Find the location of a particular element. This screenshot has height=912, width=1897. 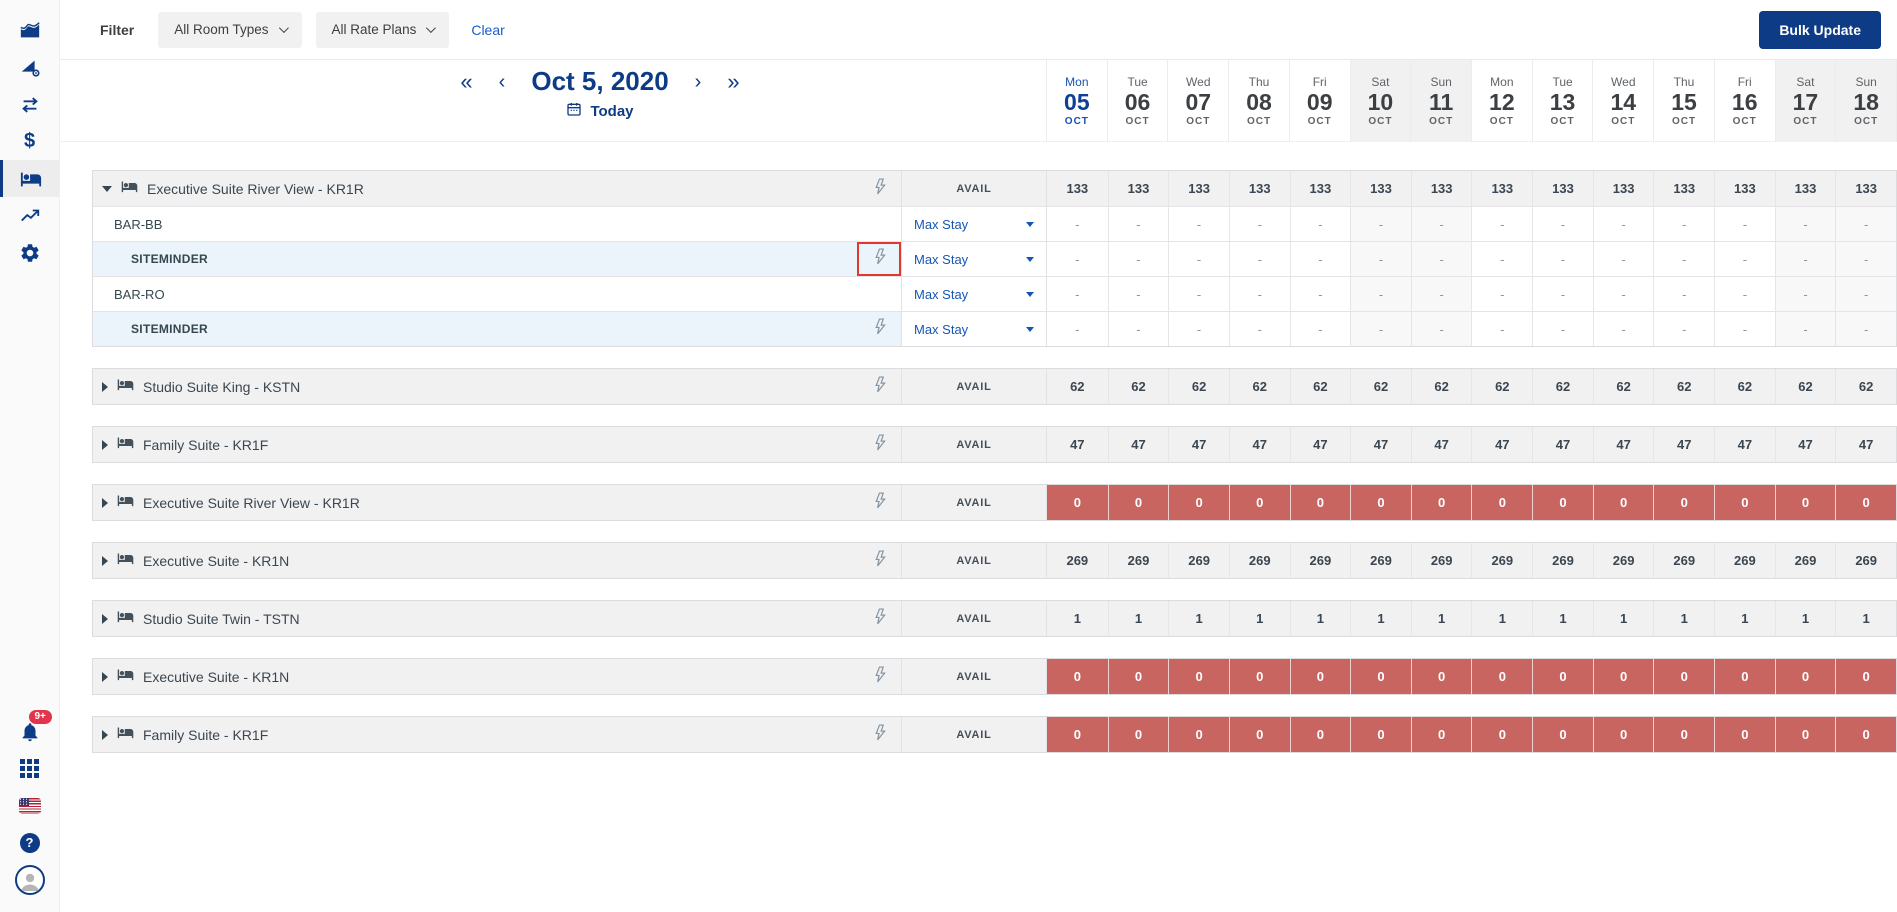

prev-day-button: ‹ is located at coordinates (502, 81).